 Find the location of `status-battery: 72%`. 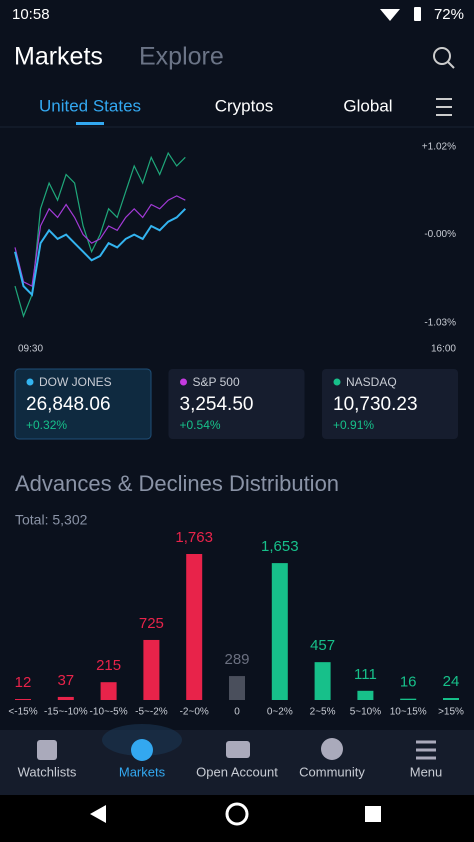

status-battery: 72% is located at coordinates (449, 14).